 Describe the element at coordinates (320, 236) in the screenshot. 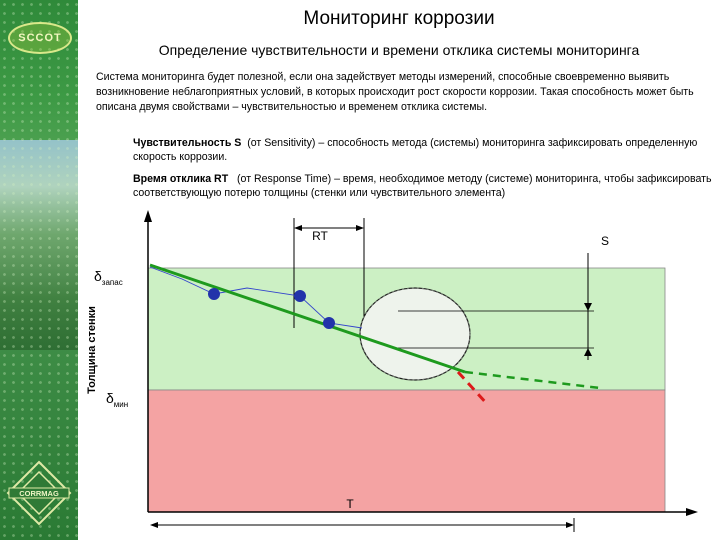

I see `rt-label: RT` at that location.